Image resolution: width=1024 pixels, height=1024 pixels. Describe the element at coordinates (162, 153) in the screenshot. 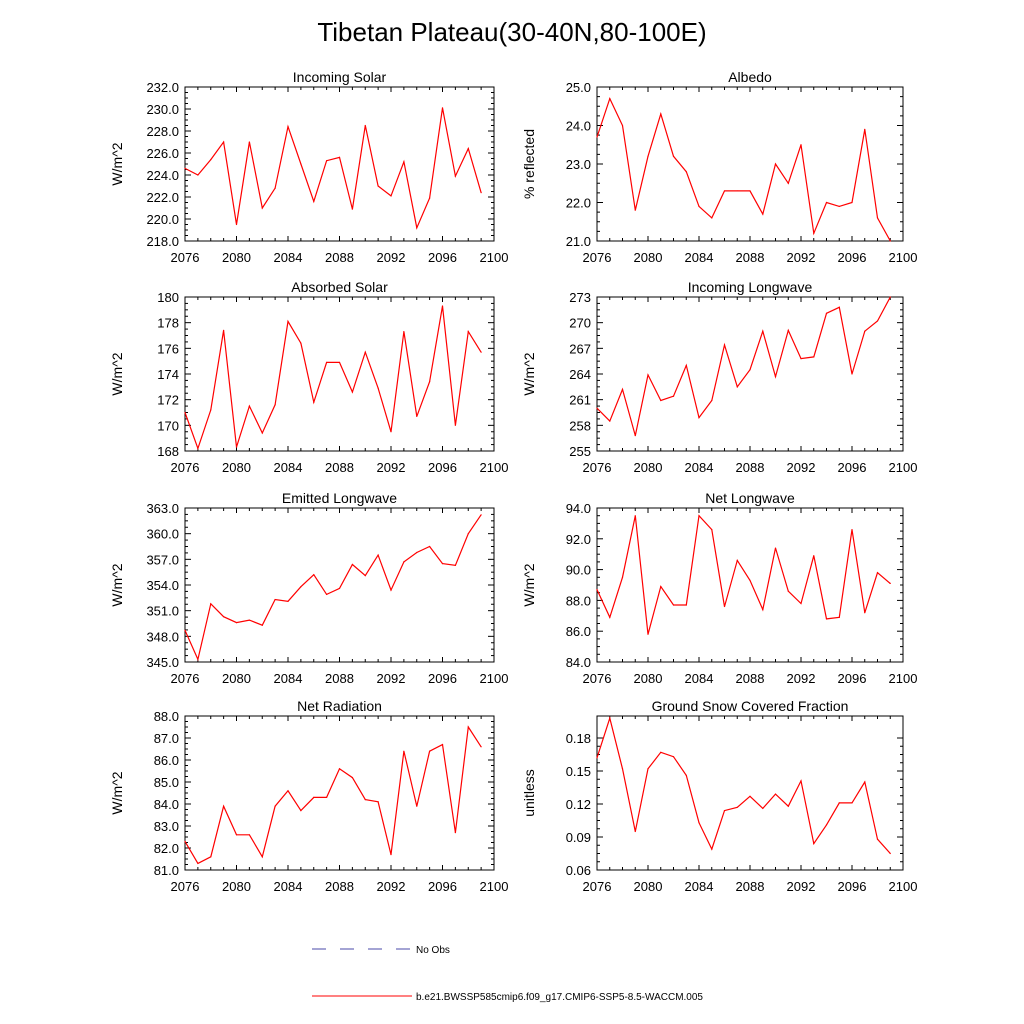

I see `y-tick-label: 226.0` at that location.